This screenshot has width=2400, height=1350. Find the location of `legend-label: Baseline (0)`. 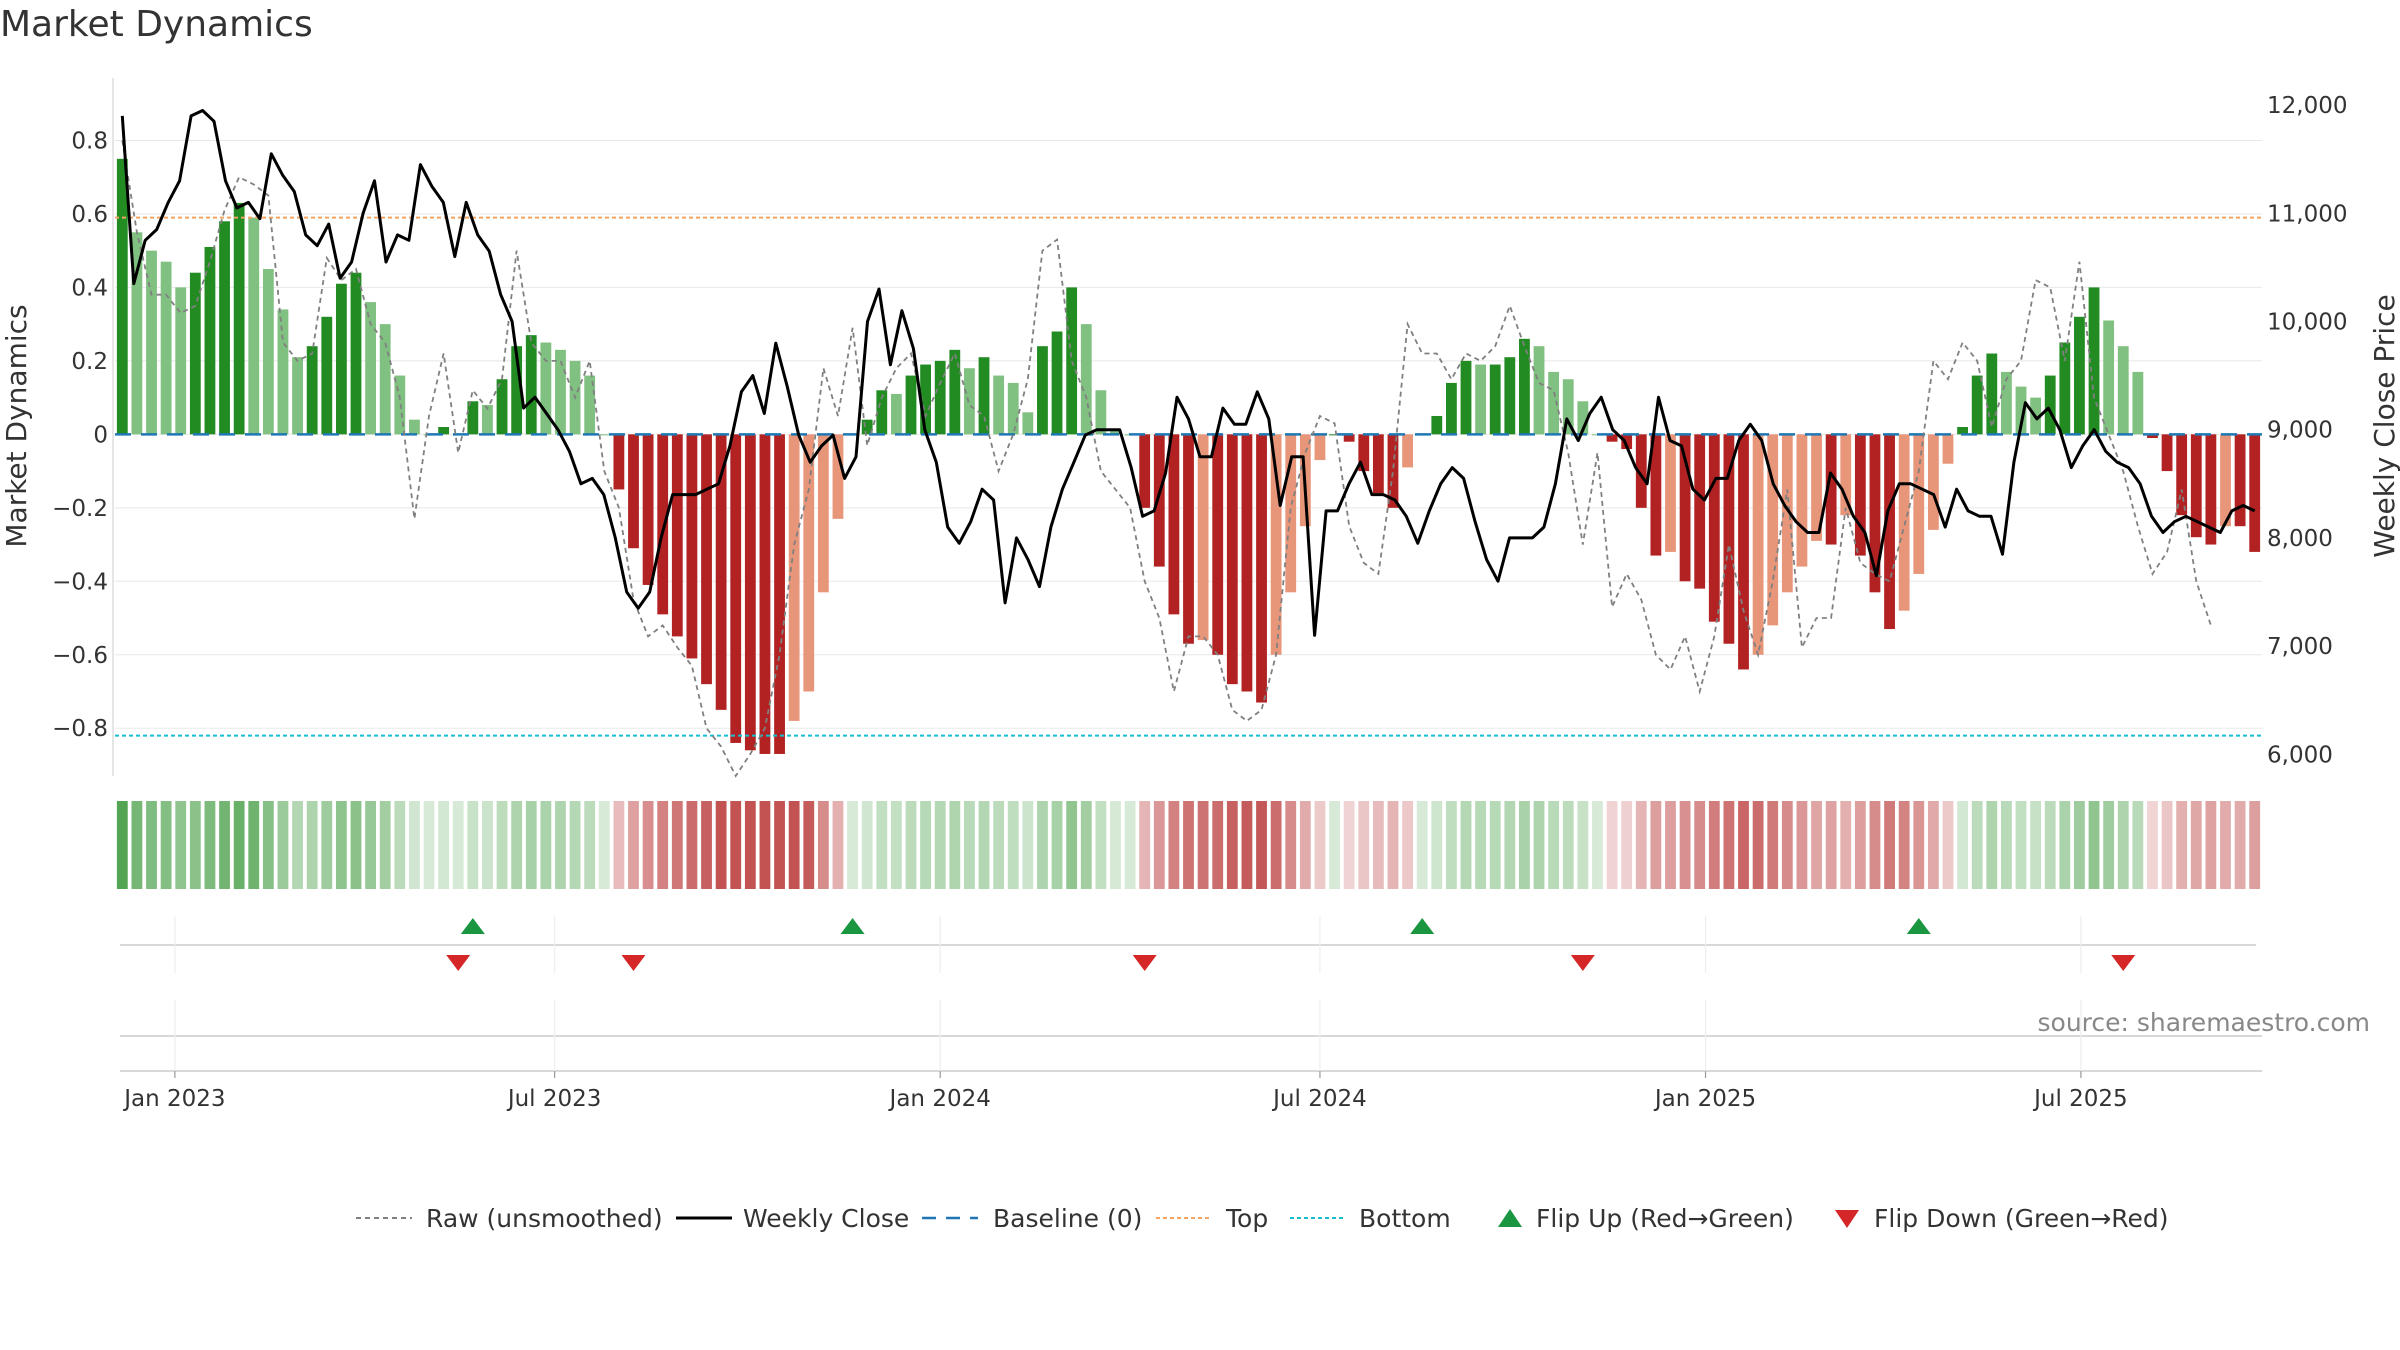

legend-label: Baseline (0) is located at coordinates (1067, 1218).